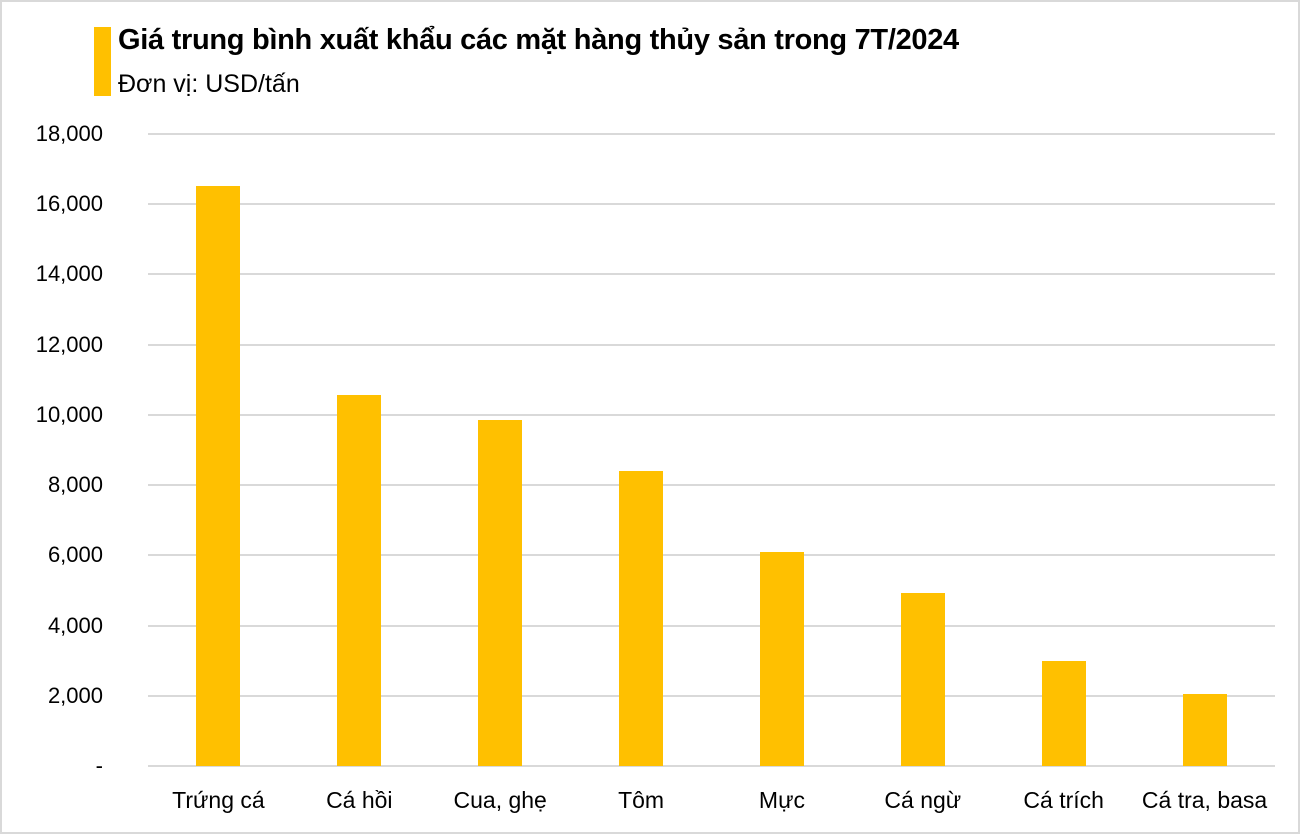 Image resolution: width=1300 pixels, height=834 pixels. I want to click on x-tick-label: Tôm, so click(641, 800).